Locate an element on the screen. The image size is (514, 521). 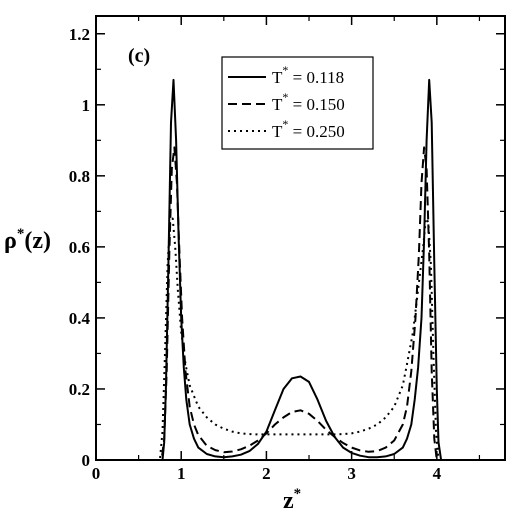
y-axis-title-base: ρ is located at coordinates (10, 241).